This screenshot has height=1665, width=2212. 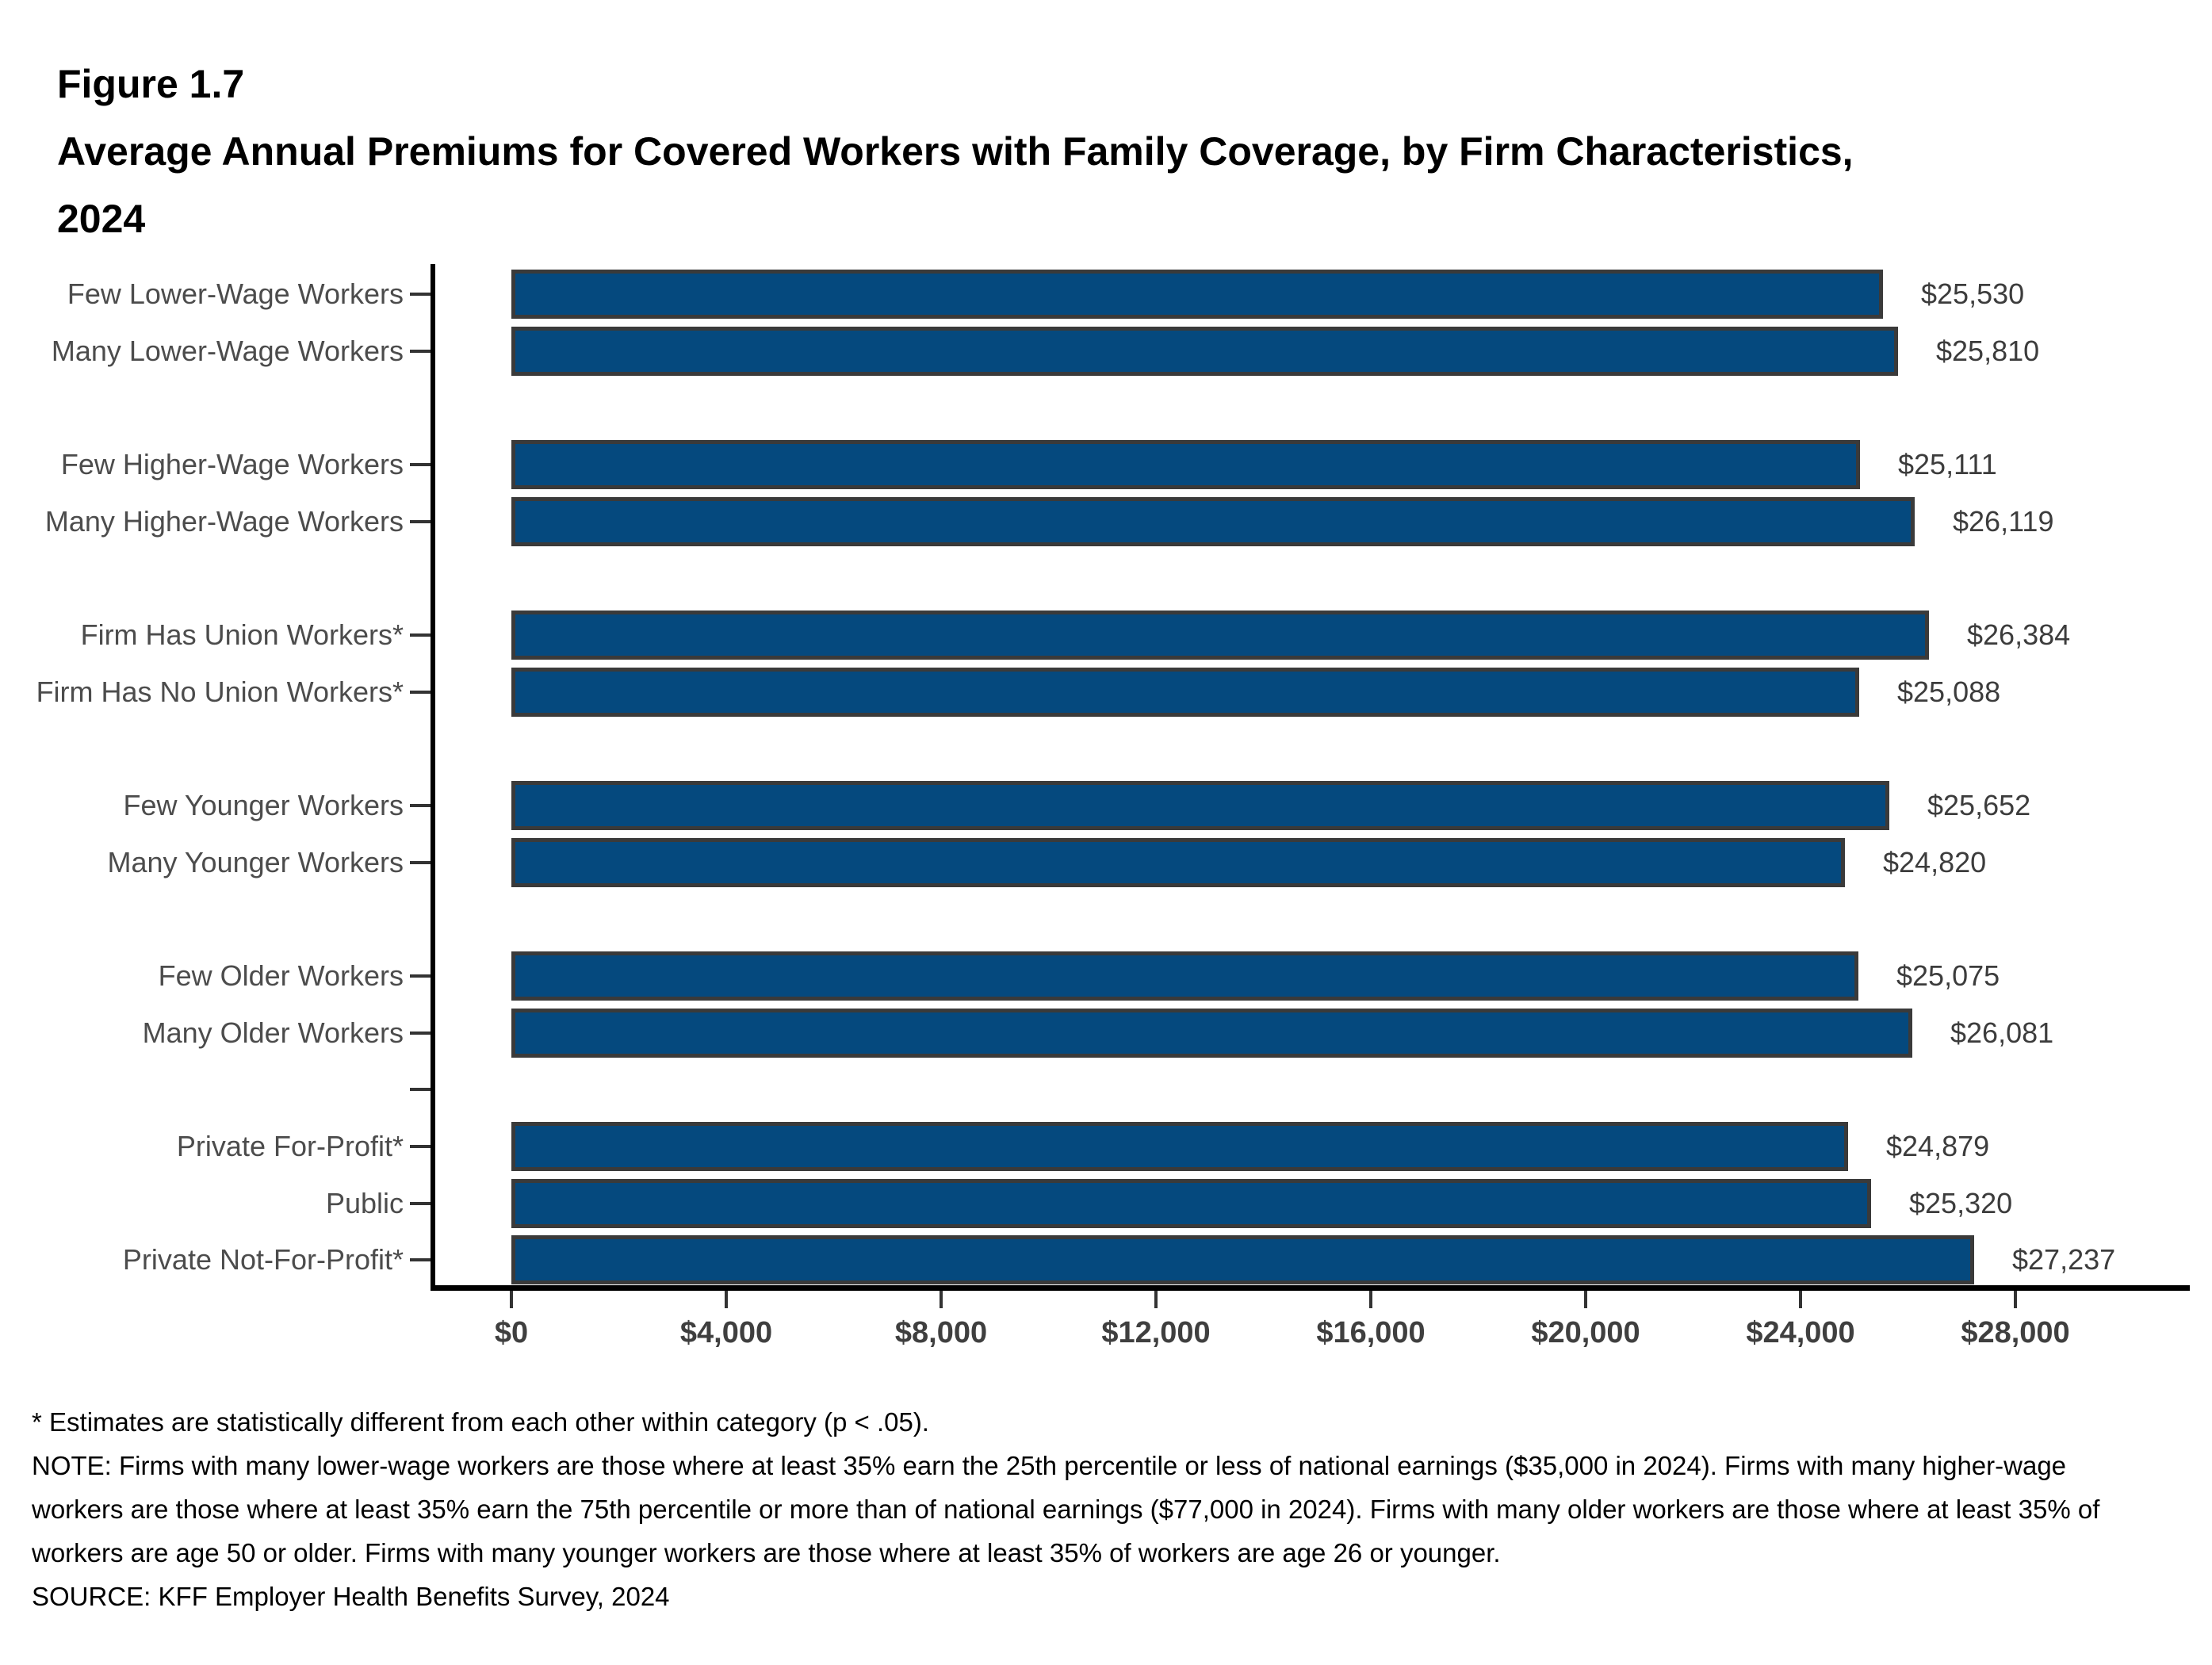 I want to click on value-label: $24,820, so click(x=1935, y=862).